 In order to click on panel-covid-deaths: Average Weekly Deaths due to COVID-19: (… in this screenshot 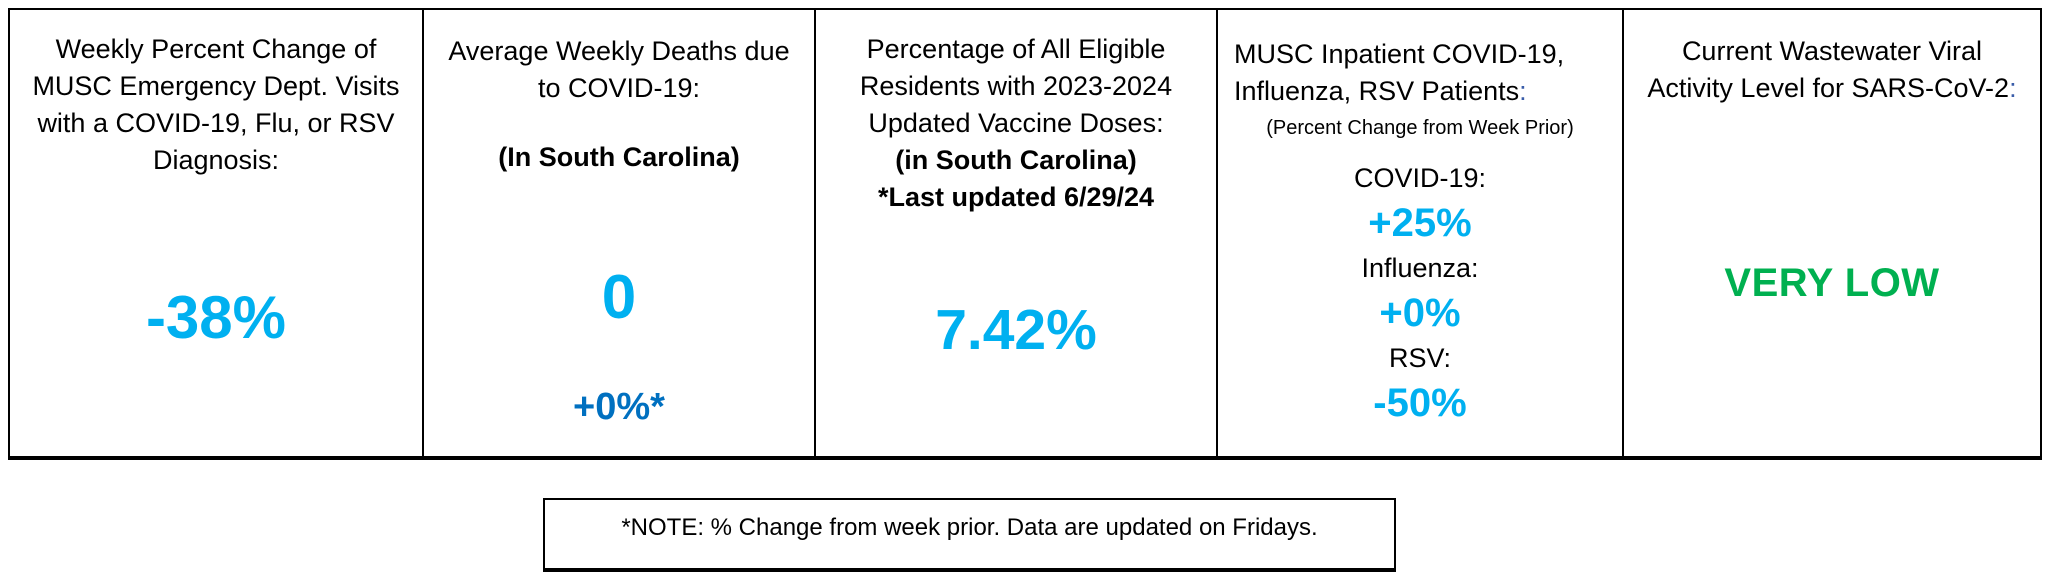, I will do `click(620, 234)`.